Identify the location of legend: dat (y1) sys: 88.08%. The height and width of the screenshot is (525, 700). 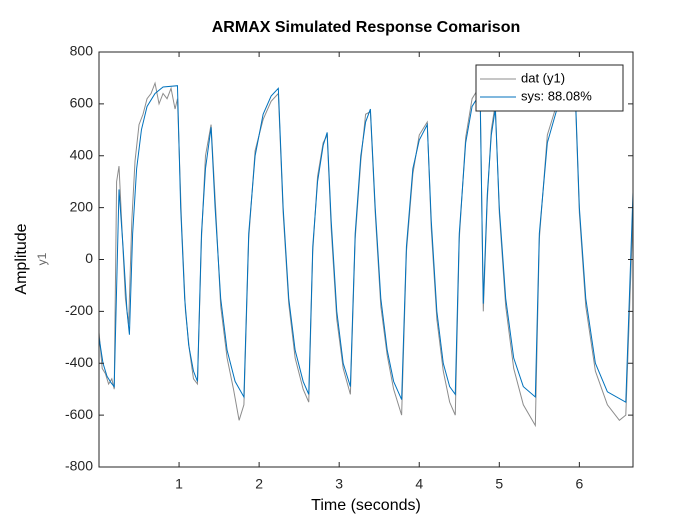
(549, 88).